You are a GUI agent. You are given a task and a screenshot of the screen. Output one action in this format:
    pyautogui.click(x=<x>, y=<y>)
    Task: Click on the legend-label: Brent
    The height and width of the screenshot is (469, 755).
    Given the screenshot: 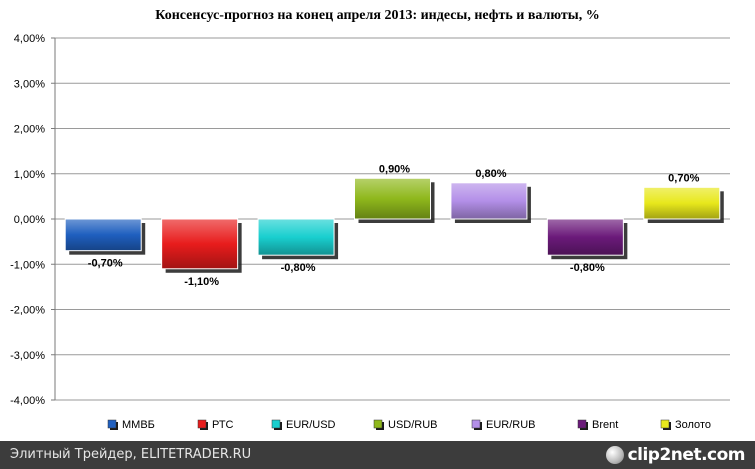 What is the action you would take?
    pyautogui.click(x=605, y=425)
    